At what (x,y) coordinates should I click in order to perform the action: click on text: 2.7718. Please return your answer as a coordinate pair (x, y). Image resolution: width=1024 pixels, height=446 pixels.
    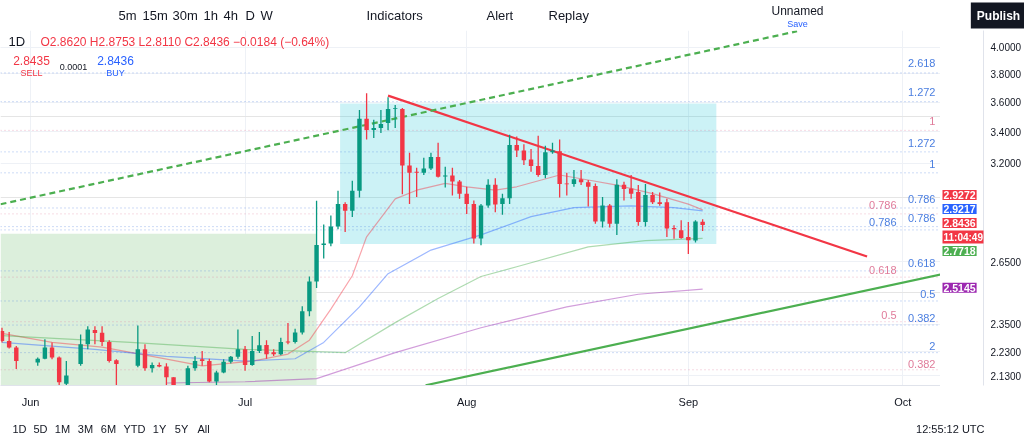
    Looking at the image, I should click on (959, 251).